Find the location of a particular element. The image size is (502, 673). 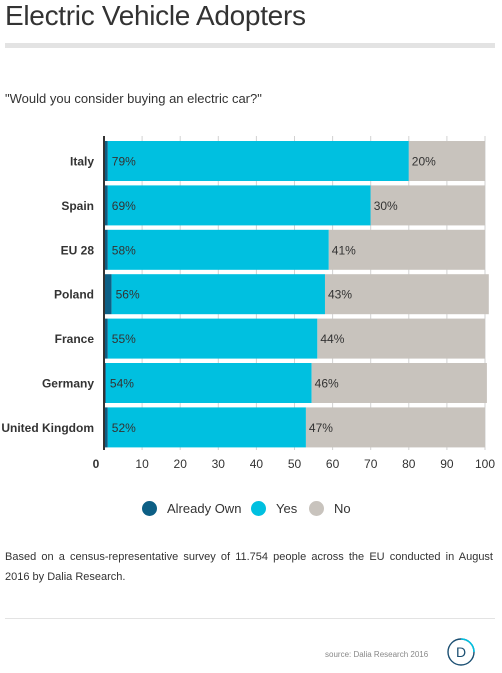

footer-divider is located at coordinates (250, 618).